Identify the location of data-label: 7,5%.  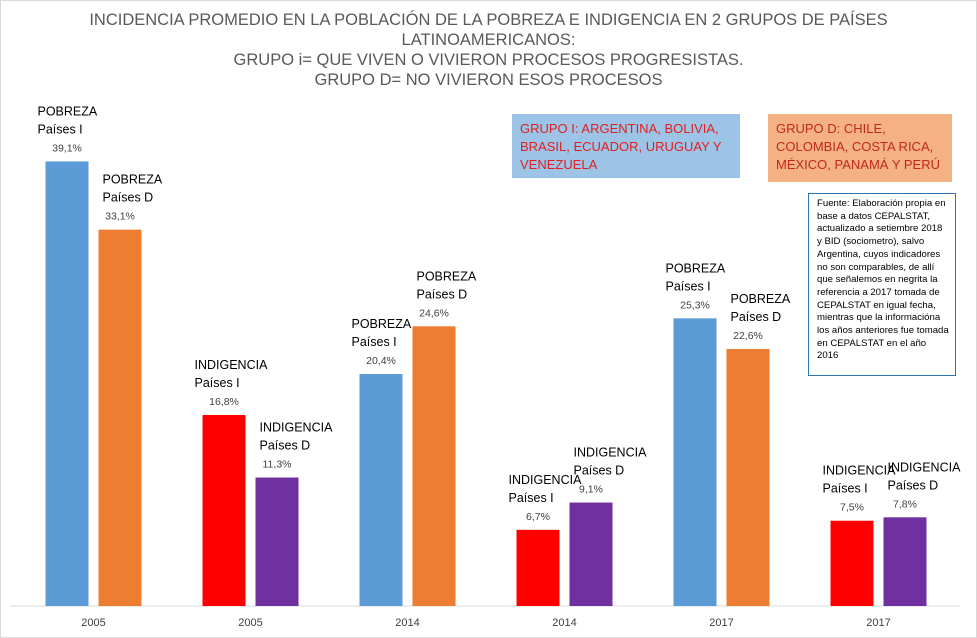
(852, 508).